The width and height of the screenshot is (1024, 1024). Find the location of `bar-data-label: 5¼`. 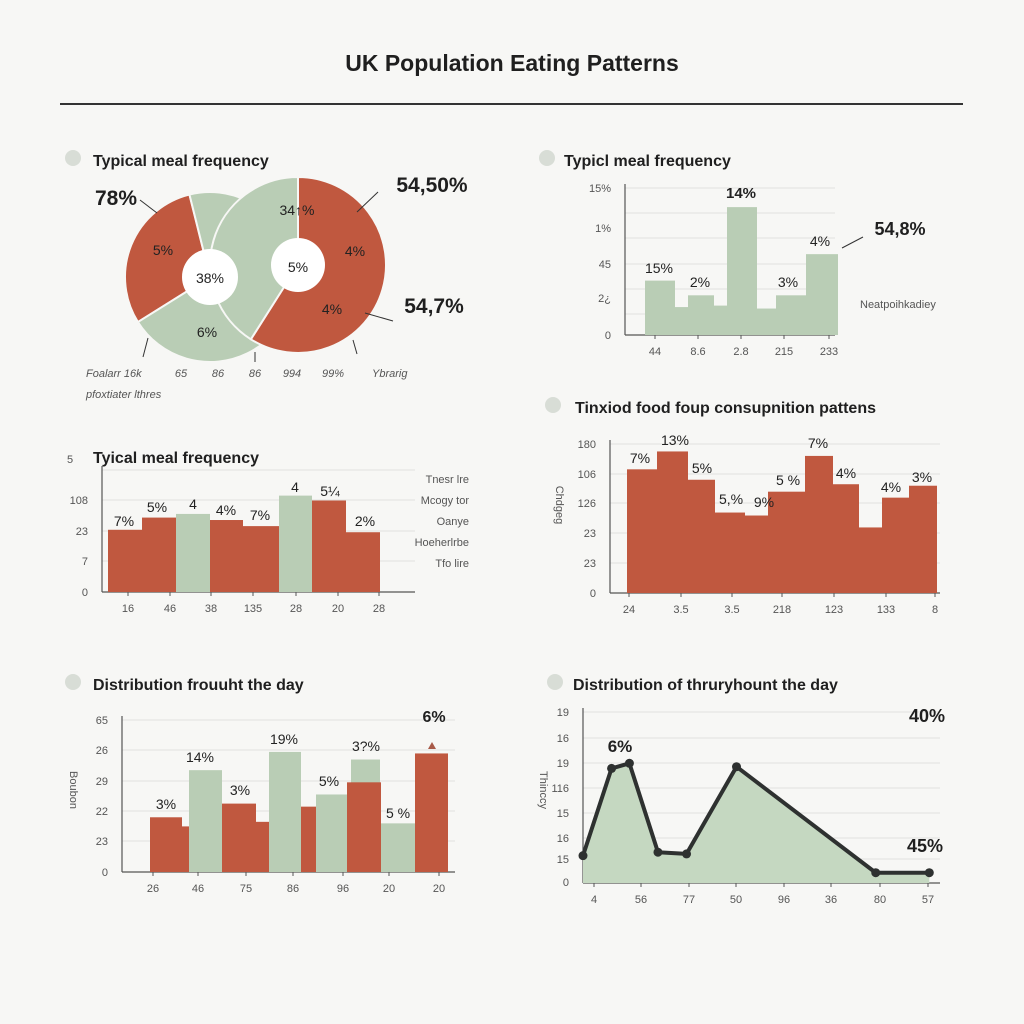

bar-data-label: 5¼ is located at coordinates (330, 491).